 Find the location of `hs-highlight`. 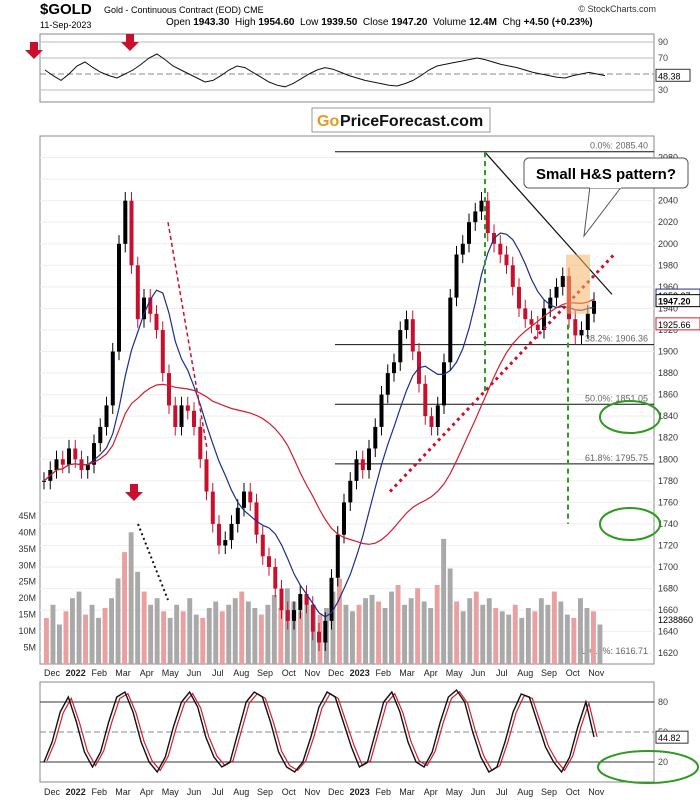

hs-highlight is located at coordinates (578, 284).